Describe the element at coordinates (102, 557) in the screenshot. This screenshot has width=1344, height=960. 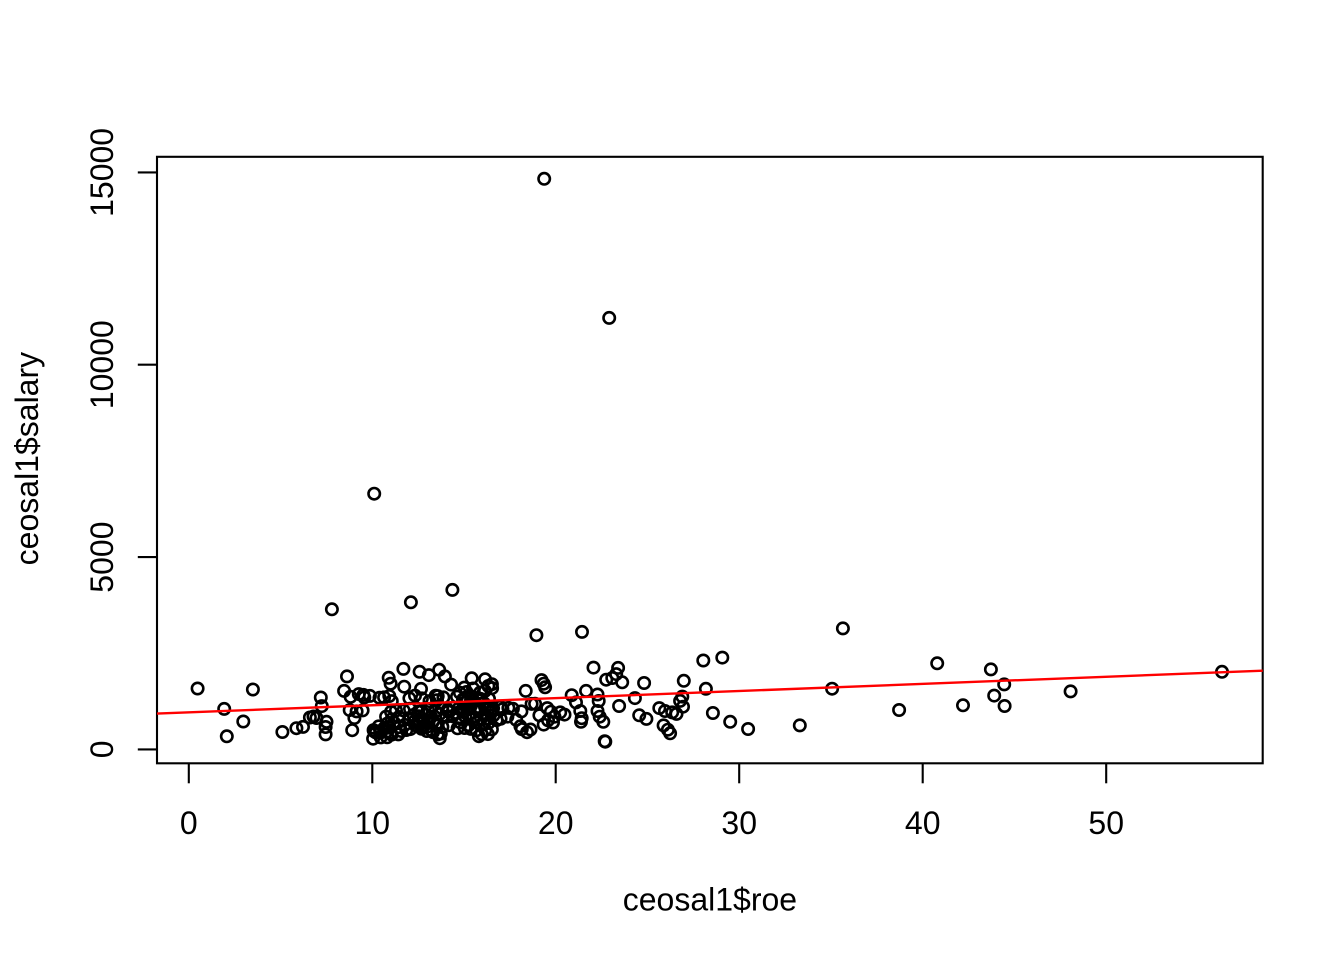
I see `svg-text: 5000` at that location.